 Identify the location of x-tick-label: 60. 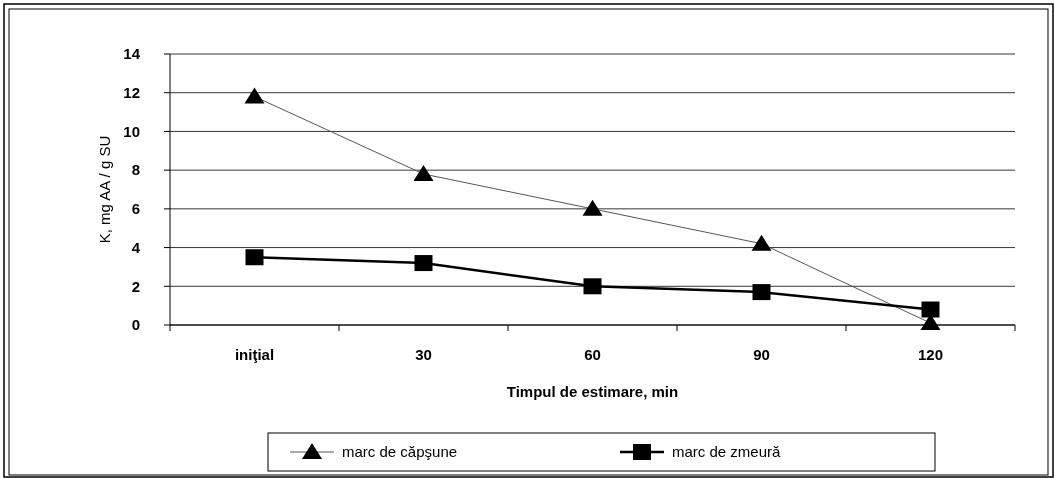
(592, 354).